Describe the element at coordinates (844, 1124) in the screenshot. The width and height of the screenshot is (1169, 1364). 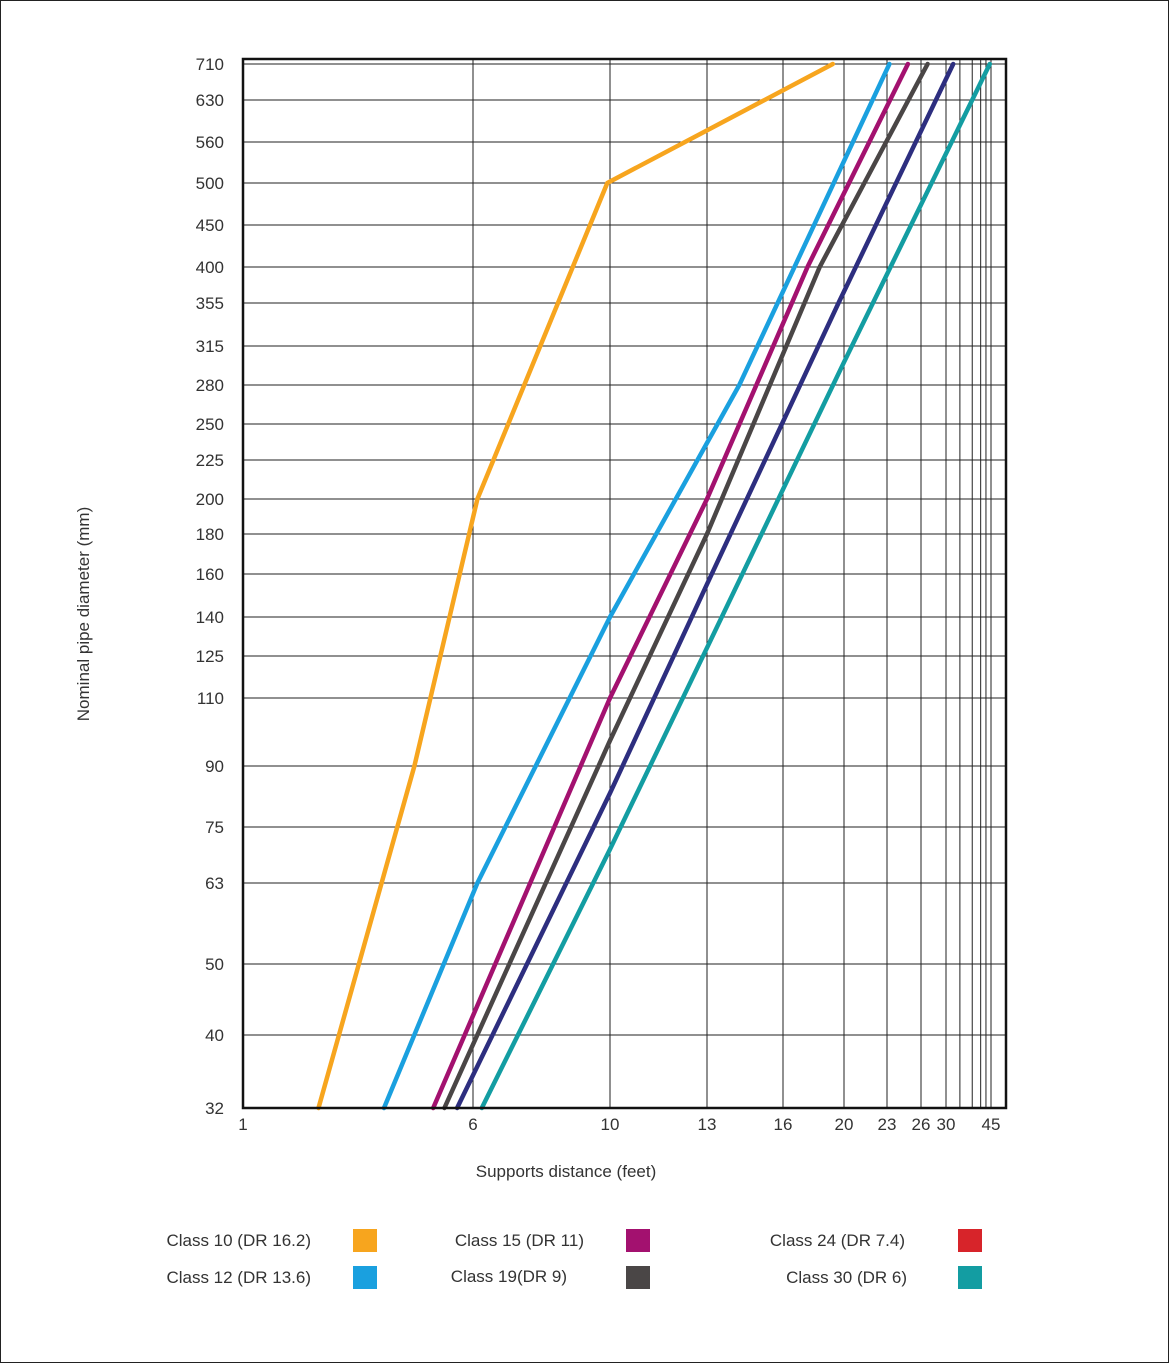
I see `x-tick-label: 20` at that location.